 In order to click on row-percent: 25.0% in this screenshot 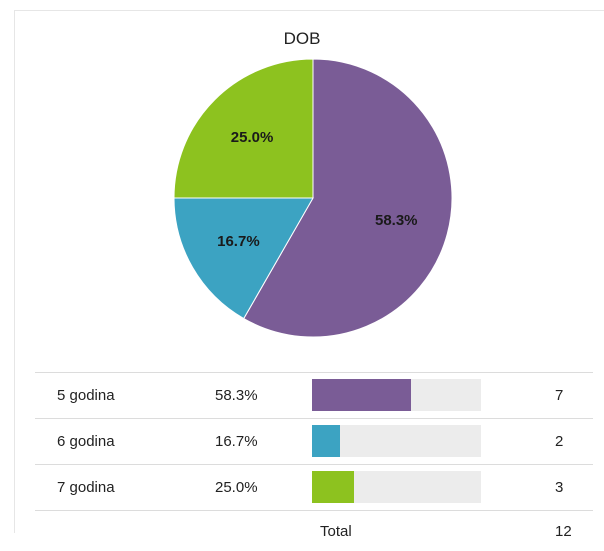, I will do `click(236, 487)`.